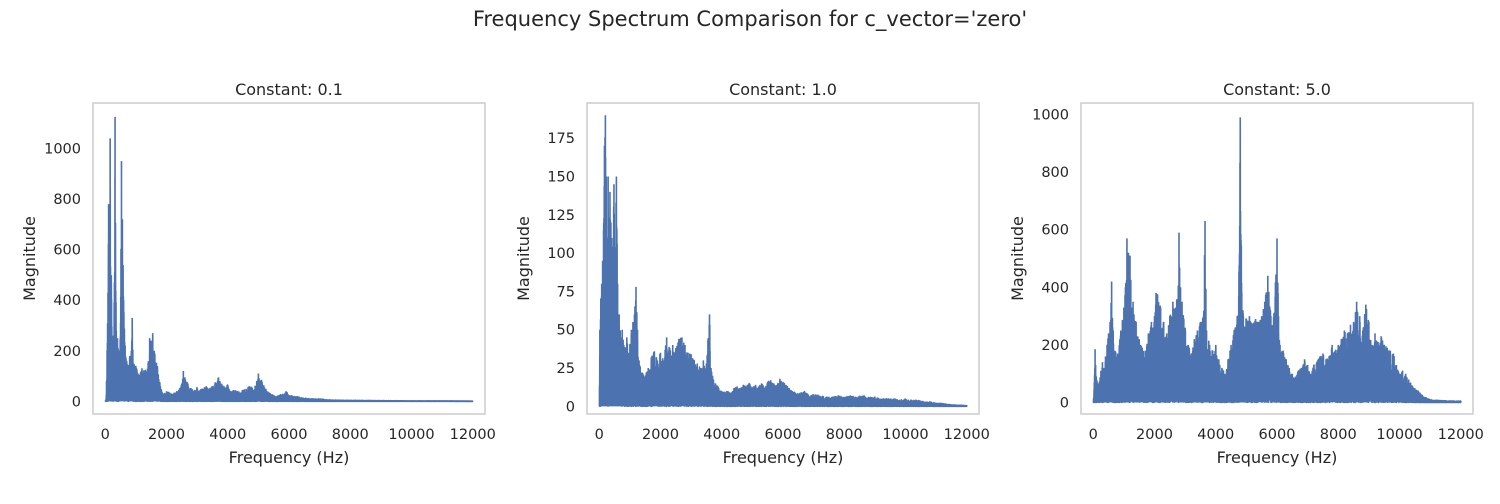 Image resolution: width=1500 pixels, height=504 pixels. What do you see at coordinates (561, 216) in the screenshot?
I see `y-tick-label: 125` at bounding box center [561, 216].